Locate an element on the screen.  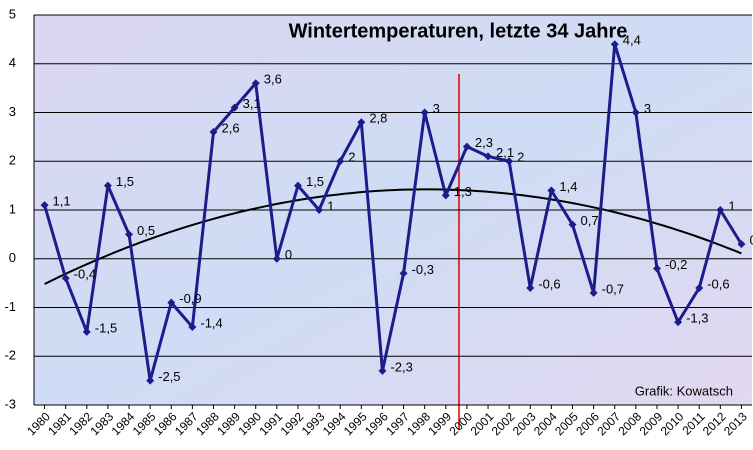
chart-title: Wintertemperaturen, letzte 34 Jahre is located at coordinates (458, 31).